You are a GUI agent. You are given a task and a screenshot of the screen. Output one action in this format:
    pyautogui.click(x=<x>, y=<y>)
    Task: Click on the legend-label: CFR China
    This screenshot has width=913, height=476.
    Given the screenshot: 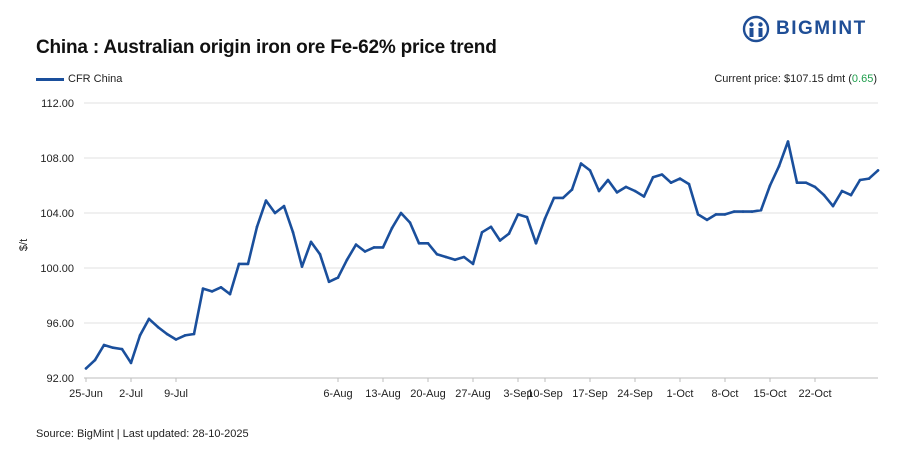 What is the action you would take?
    pyautogui.click(x=95, y=79)
    